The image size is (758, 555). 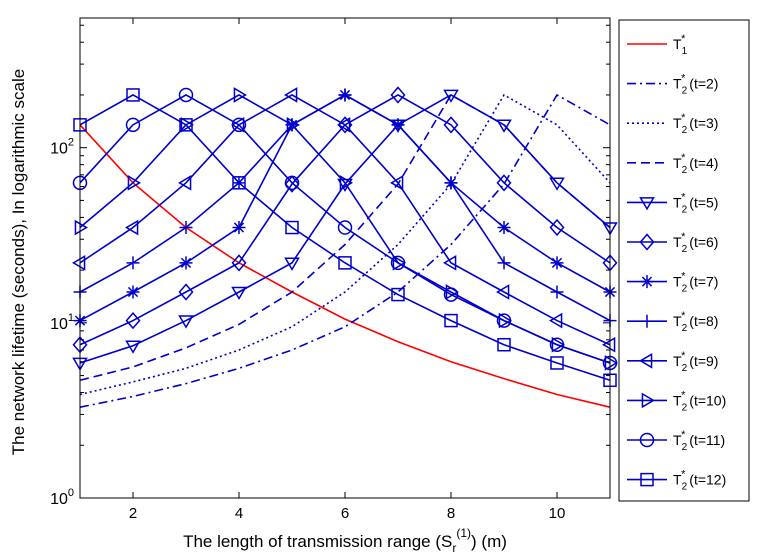 What do you see at coordinates (451, 513) in the screenshot?
I see `x-tick-label: 8` at bounding box center [451, 513].